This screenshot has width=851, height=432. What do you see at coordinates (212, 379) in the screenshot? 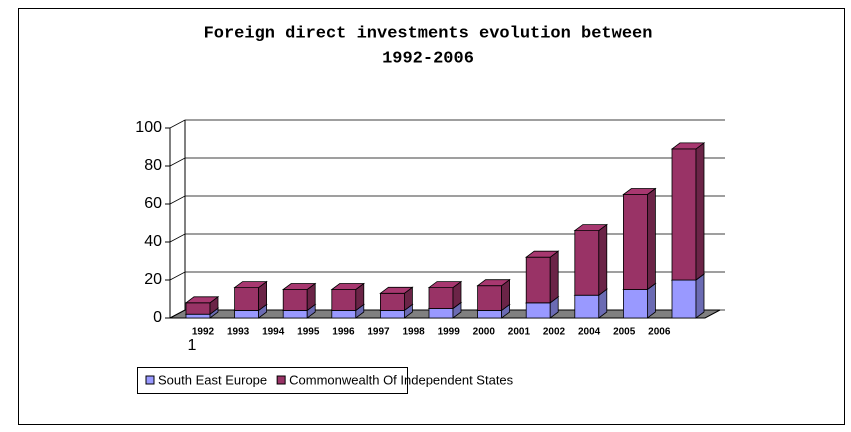
I see `legend-label: South East Europe` at bounding box center [212, 379].